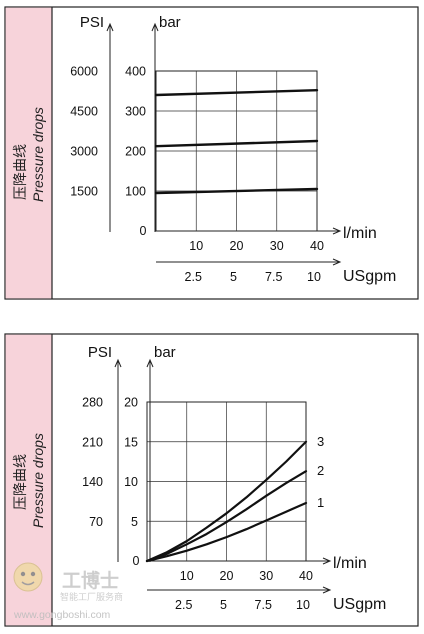 This screenshot has height=634, width=424. I want to click on y-tick-bar: 200, so click(135, 152).